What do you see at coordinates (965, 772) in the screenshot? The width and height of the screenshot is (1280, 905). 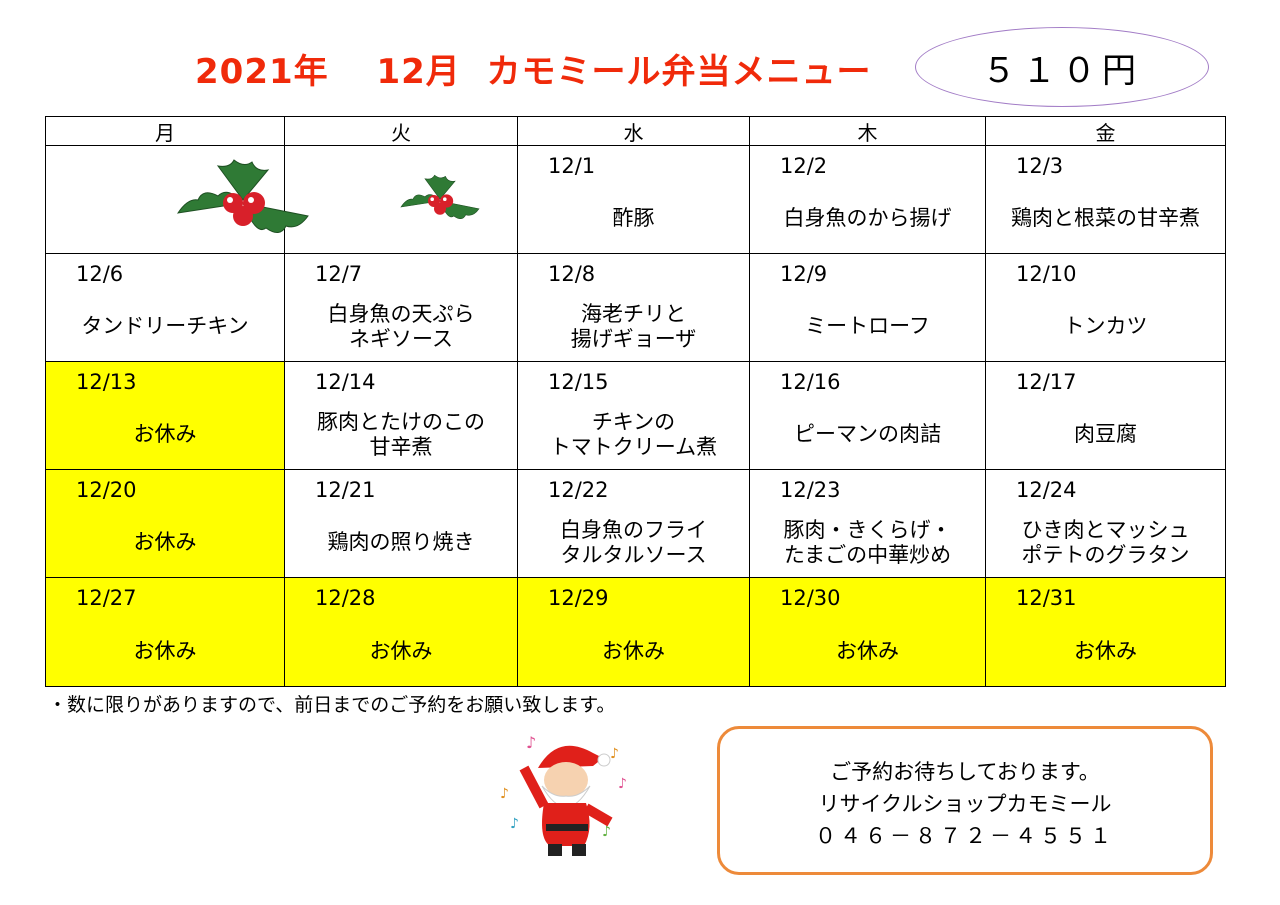 I see `contact-message: ご予約お待ちしております。` at bounding box center [965, 772].